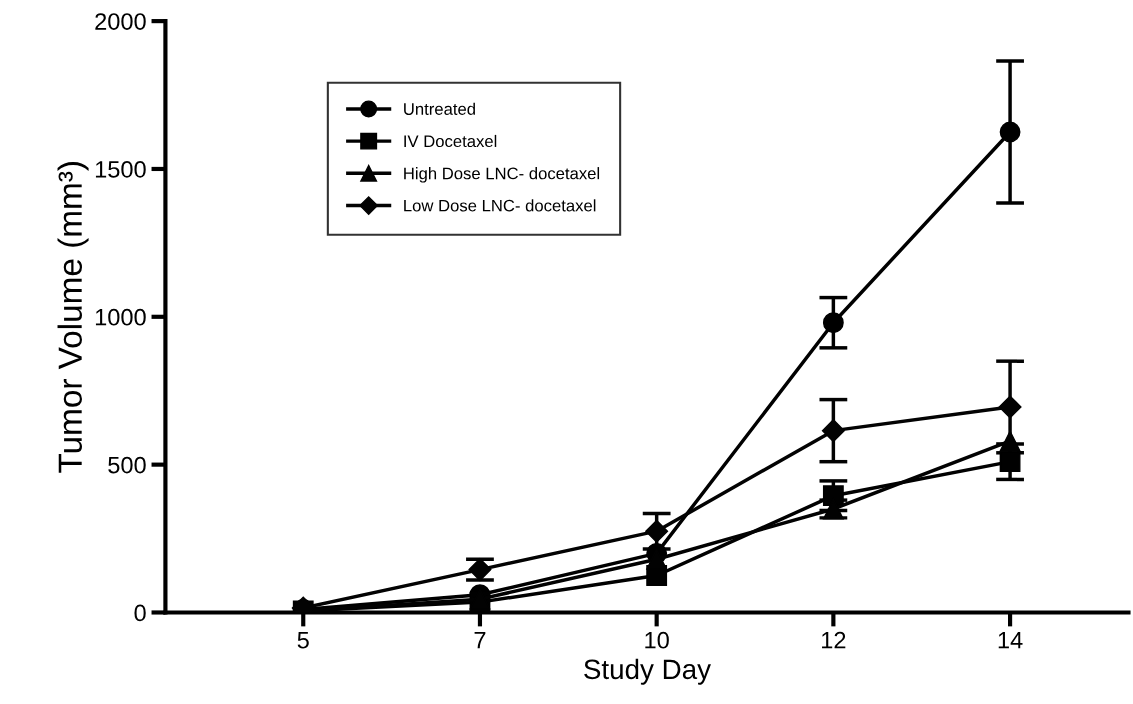 This screenshot has width=1133, height=704. What do you see at coordinates (502, 175) in the screenshot?
I see `legend-label: High Dose LNC- docetaxel` at bounding box center [502, 175].